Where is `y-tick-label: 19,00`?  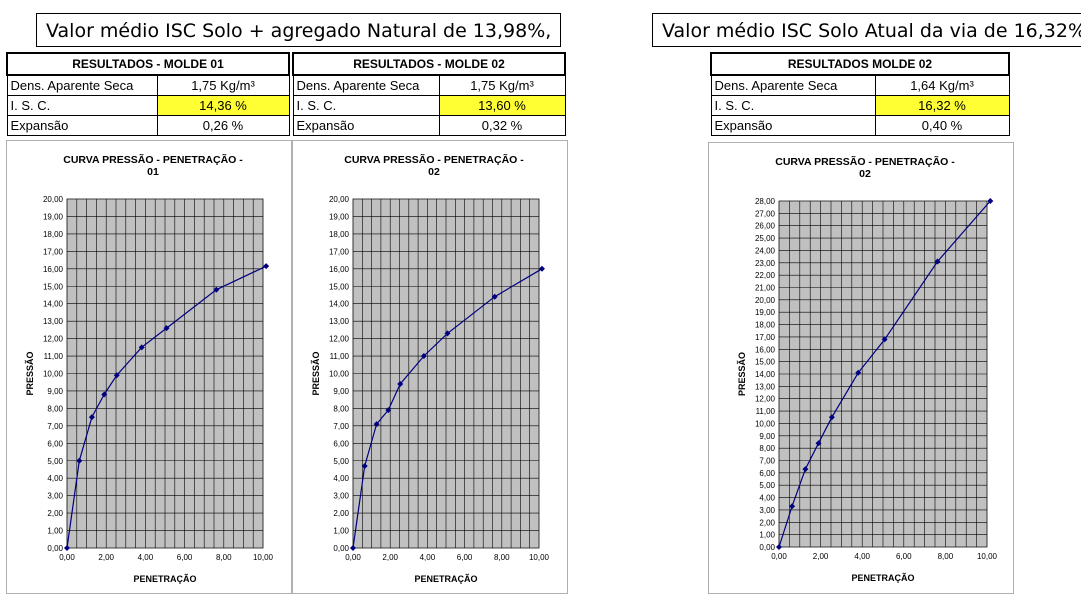
y-tick-label: 19,00 is located at coordinates (765, 312).